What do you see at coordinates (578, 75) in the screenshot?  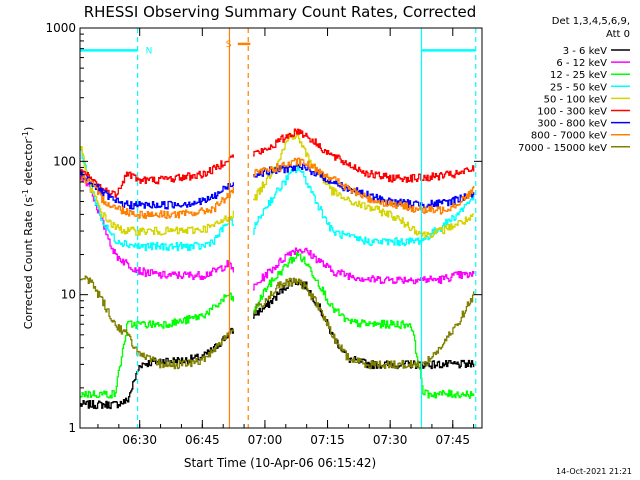 I see `legend-label-2: 12 - 25 keV` at bounding box center [578, 75].